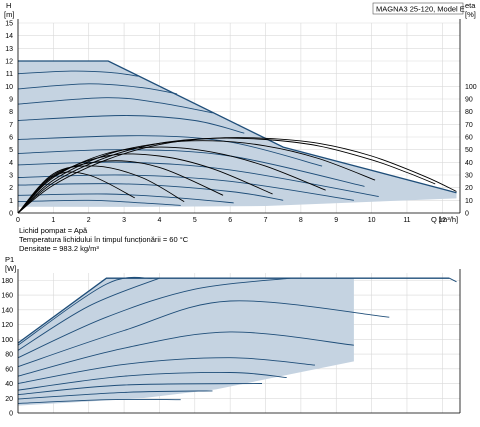 Image resolution: width=480 pixels, height=427 pixels. Describe the element at coordinates (469, 201) in the screenshot. I see `eta-tick-label: 10` at that location.